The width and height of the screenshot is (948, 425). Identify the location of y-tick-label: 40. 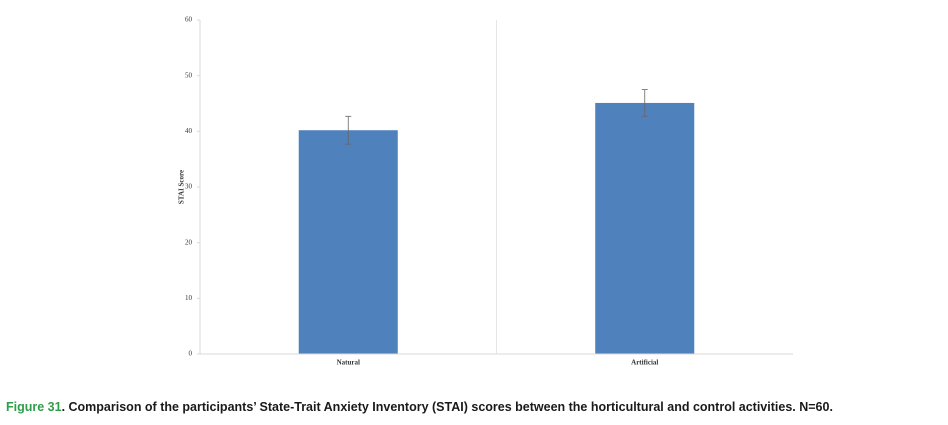
(189, 131).